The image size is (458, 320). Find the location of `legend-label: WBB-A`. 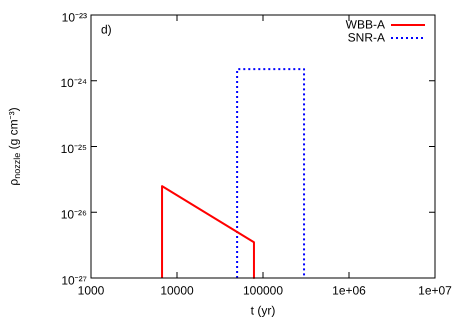

legend-label: WBB-A is located at coordinates (365, 24).